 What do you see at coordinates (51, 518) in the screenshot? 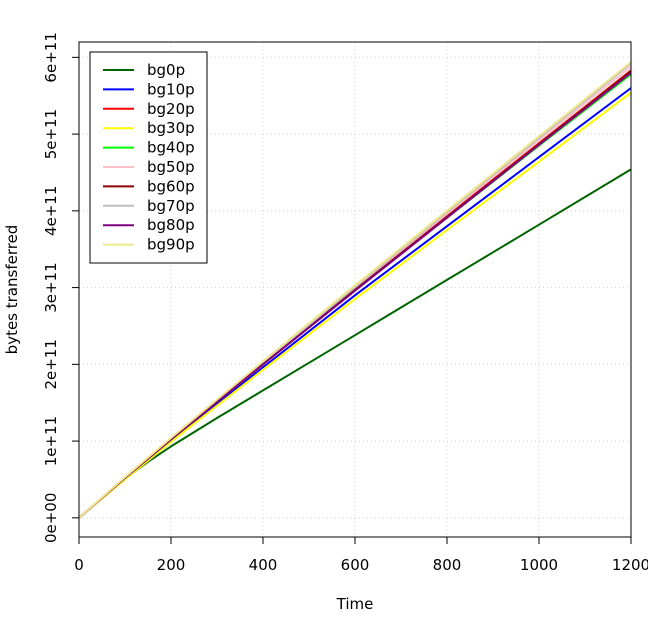
I see `y-tick-label: 0e+00` at bounding box center [51, 518].